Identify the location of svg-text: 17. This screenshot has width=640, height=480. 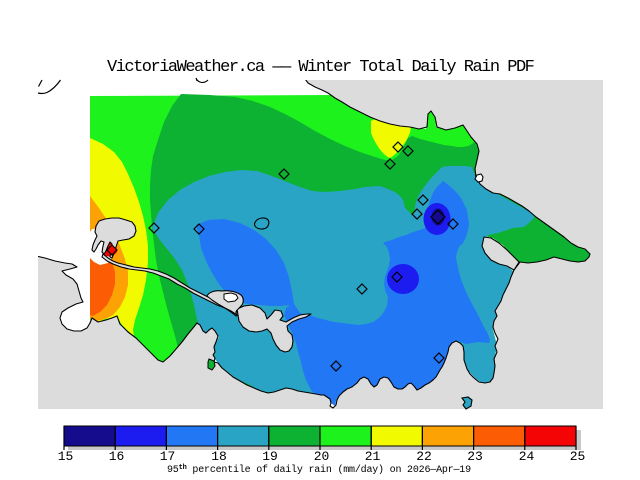
(168, 456).